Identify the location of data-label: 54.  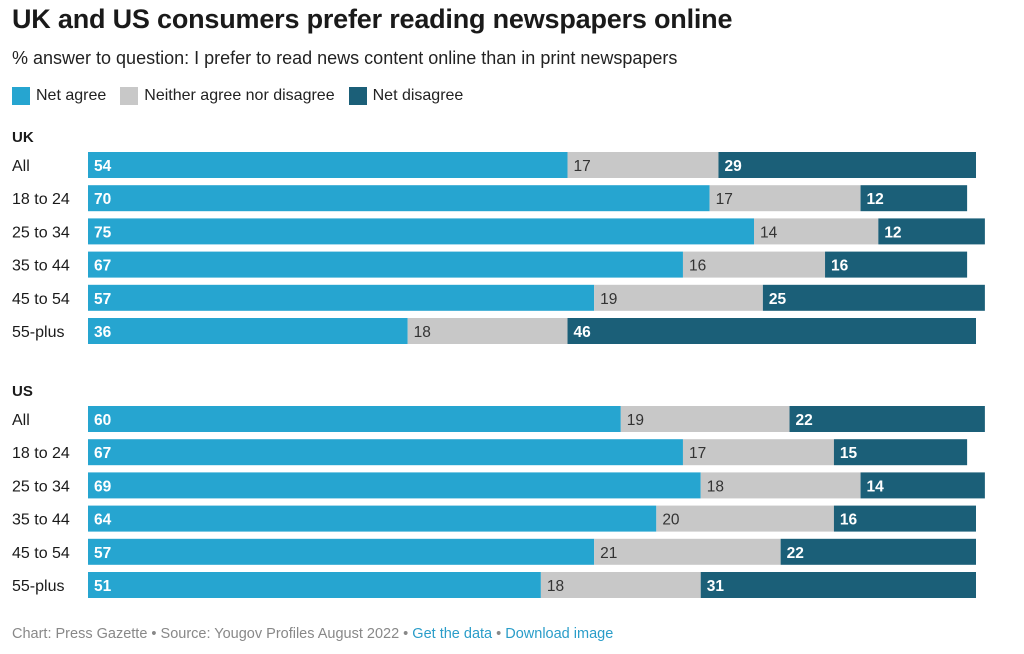
(103, 166).